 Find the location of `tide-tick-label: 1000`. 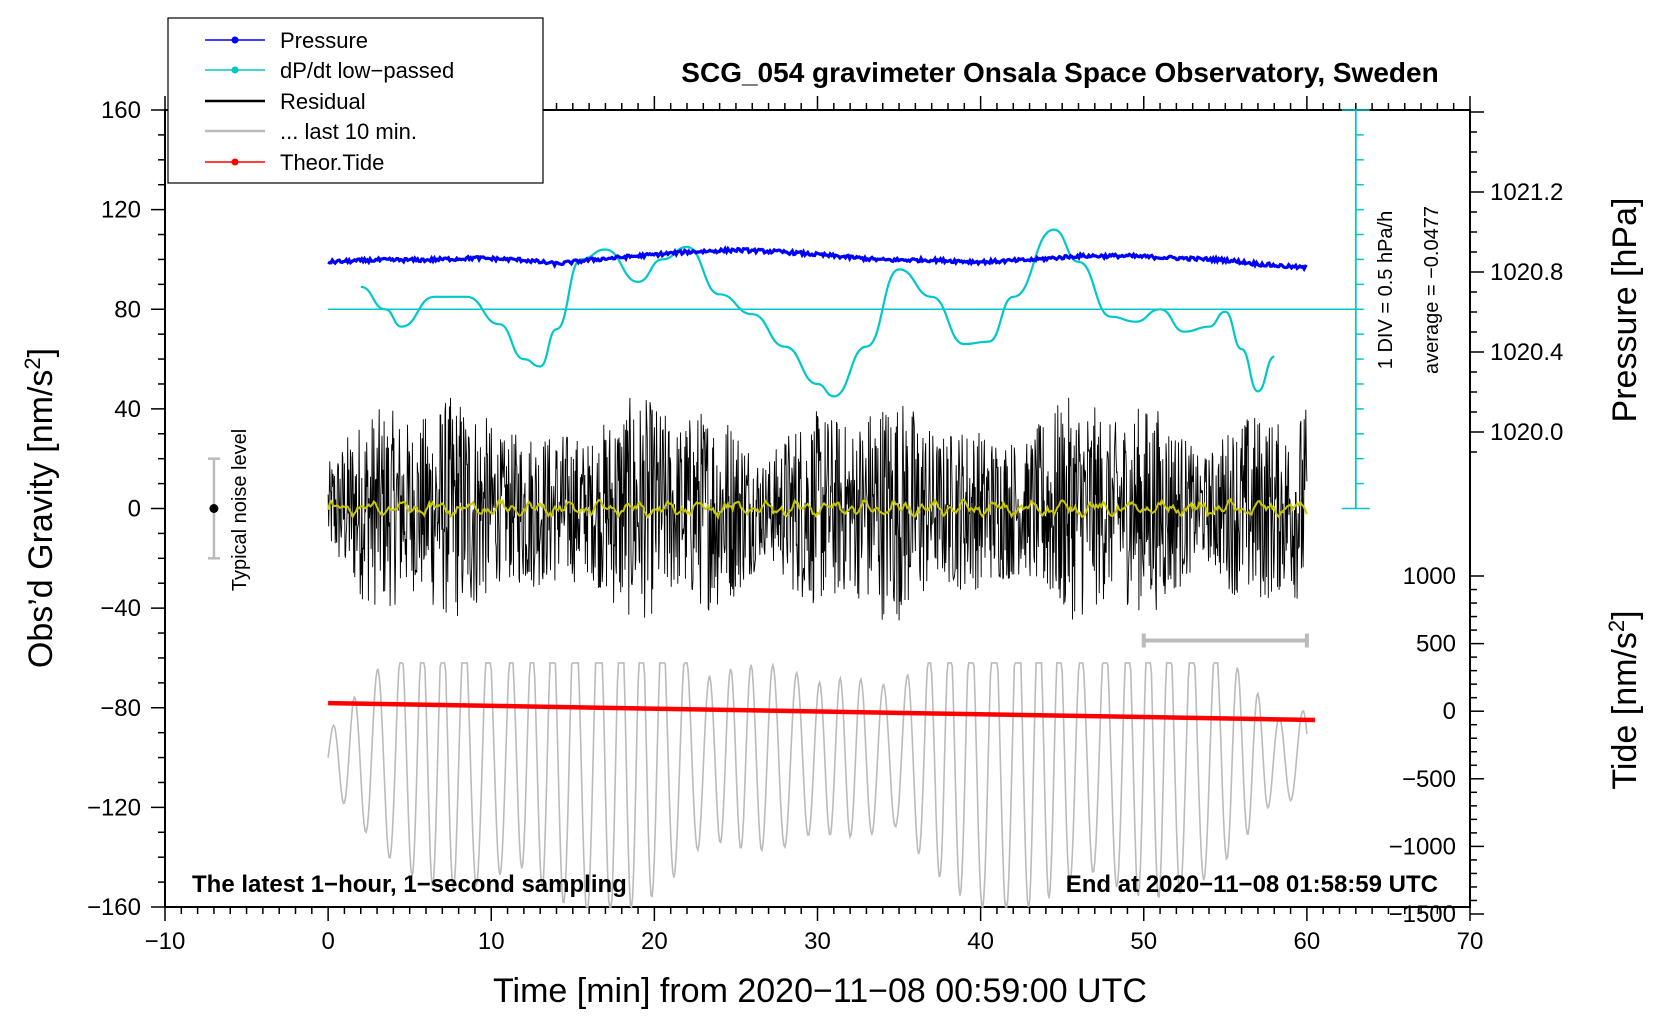

tide-tick-label: 1000 is located at coordinates (1429, 576).